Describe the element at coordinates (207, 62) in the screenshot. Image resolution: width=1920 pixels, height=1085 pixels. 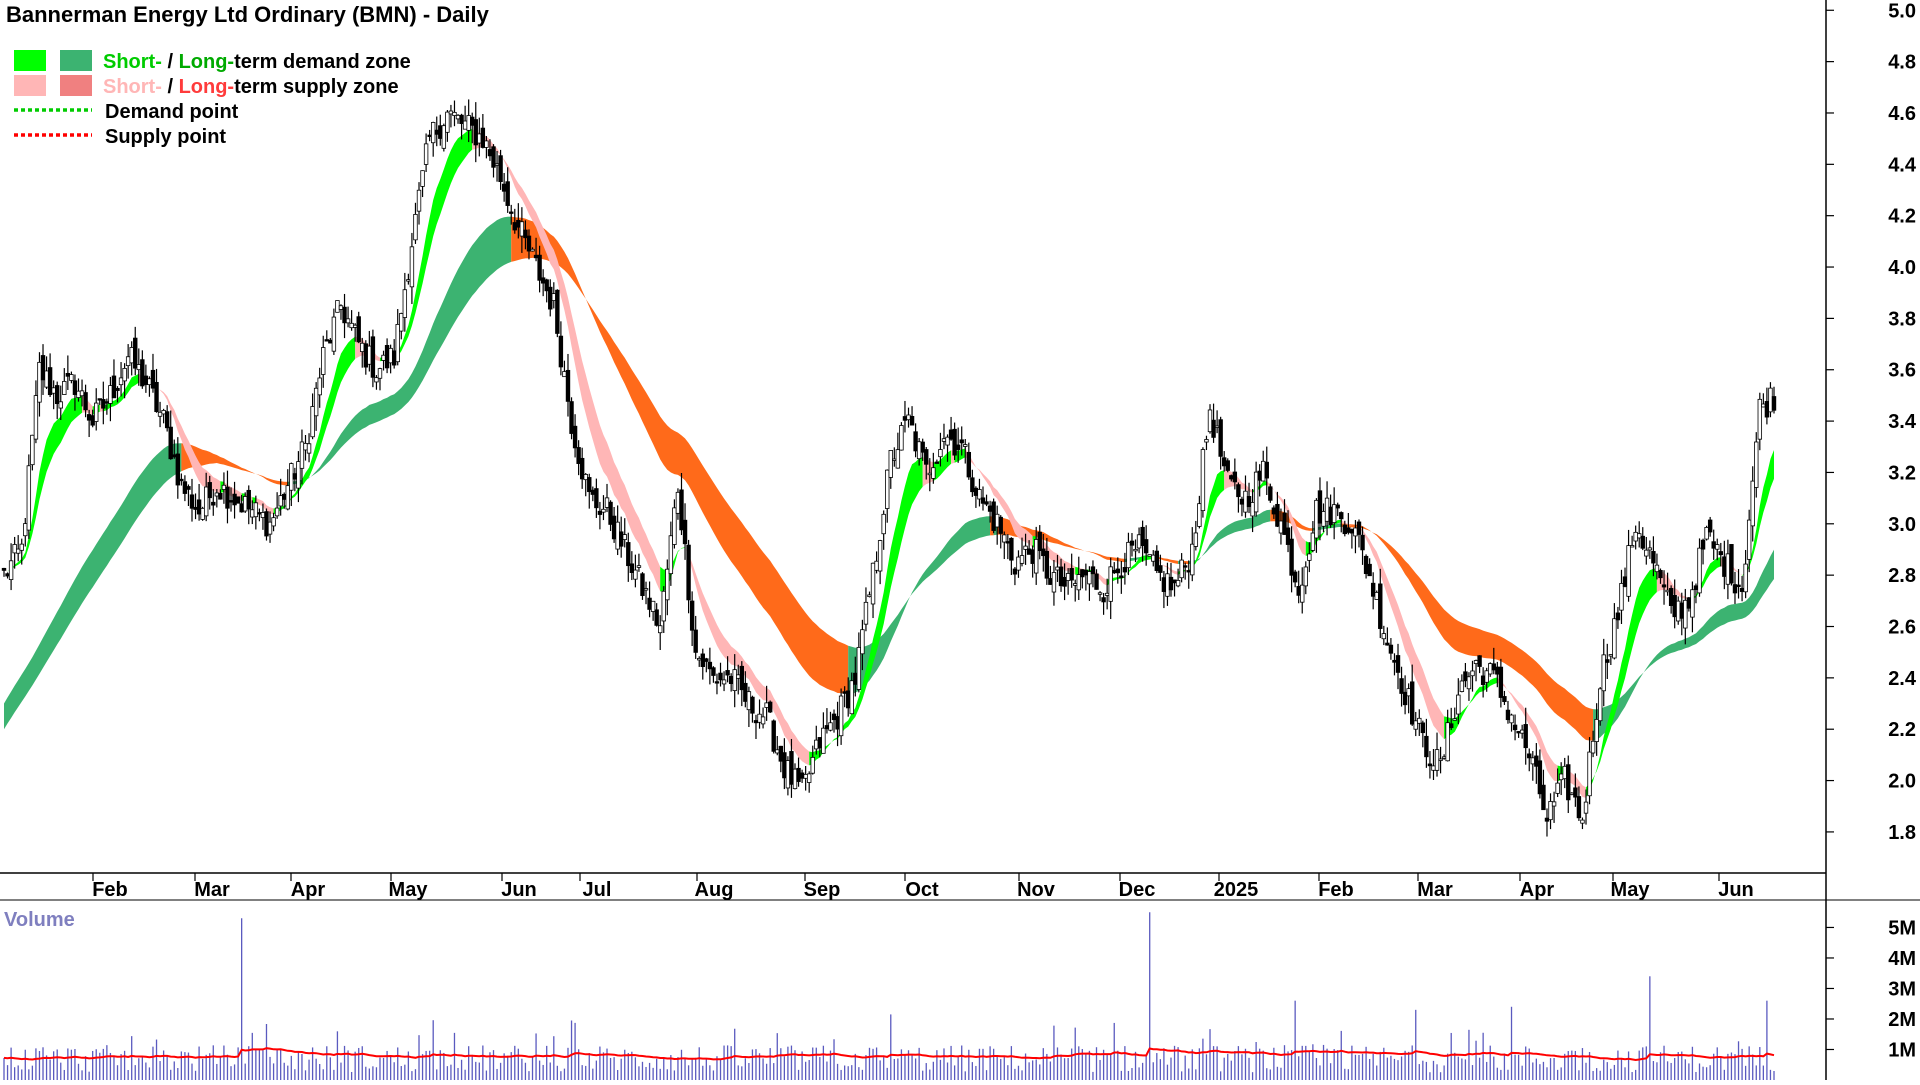
I see `legend-label-long: Long-` at that location.